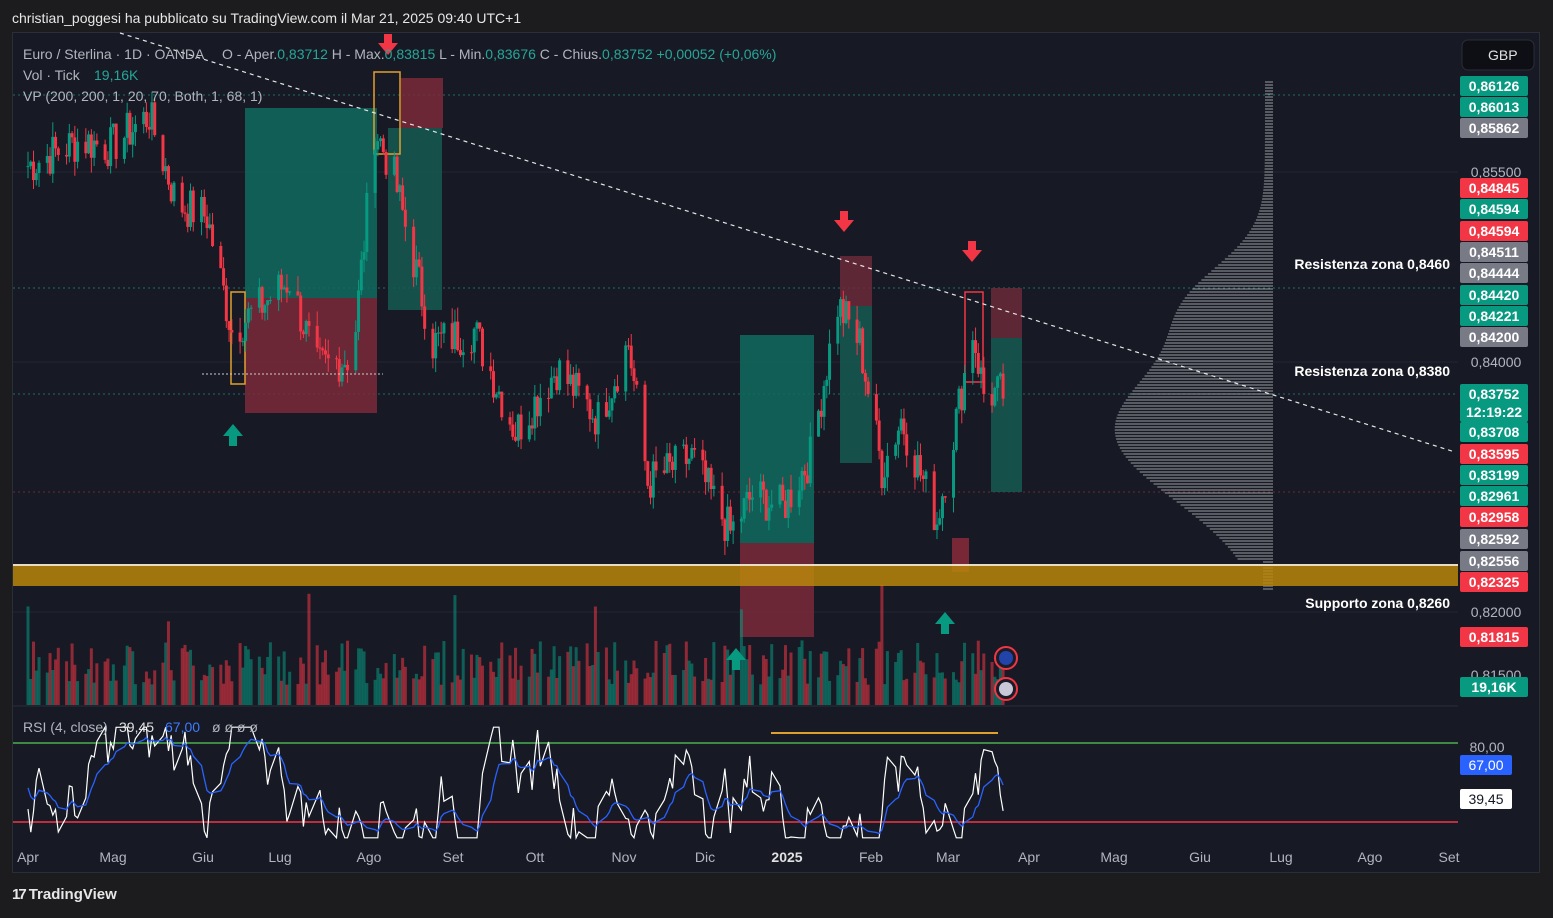  What do you see at coordinates (844, 221) in the screenshot?
I see `down-arrow-icon` at bounding box center [844, 221].